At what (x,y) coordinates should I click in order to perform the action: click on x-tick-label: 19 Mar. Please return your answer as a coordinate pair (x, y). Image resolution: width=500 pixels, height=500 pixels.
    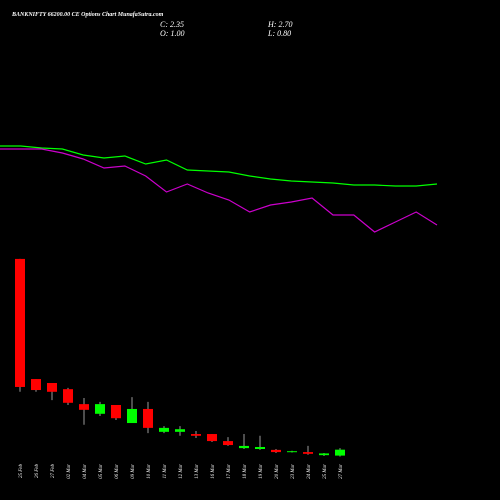
    Looking at the image, I should click on (261, 471).